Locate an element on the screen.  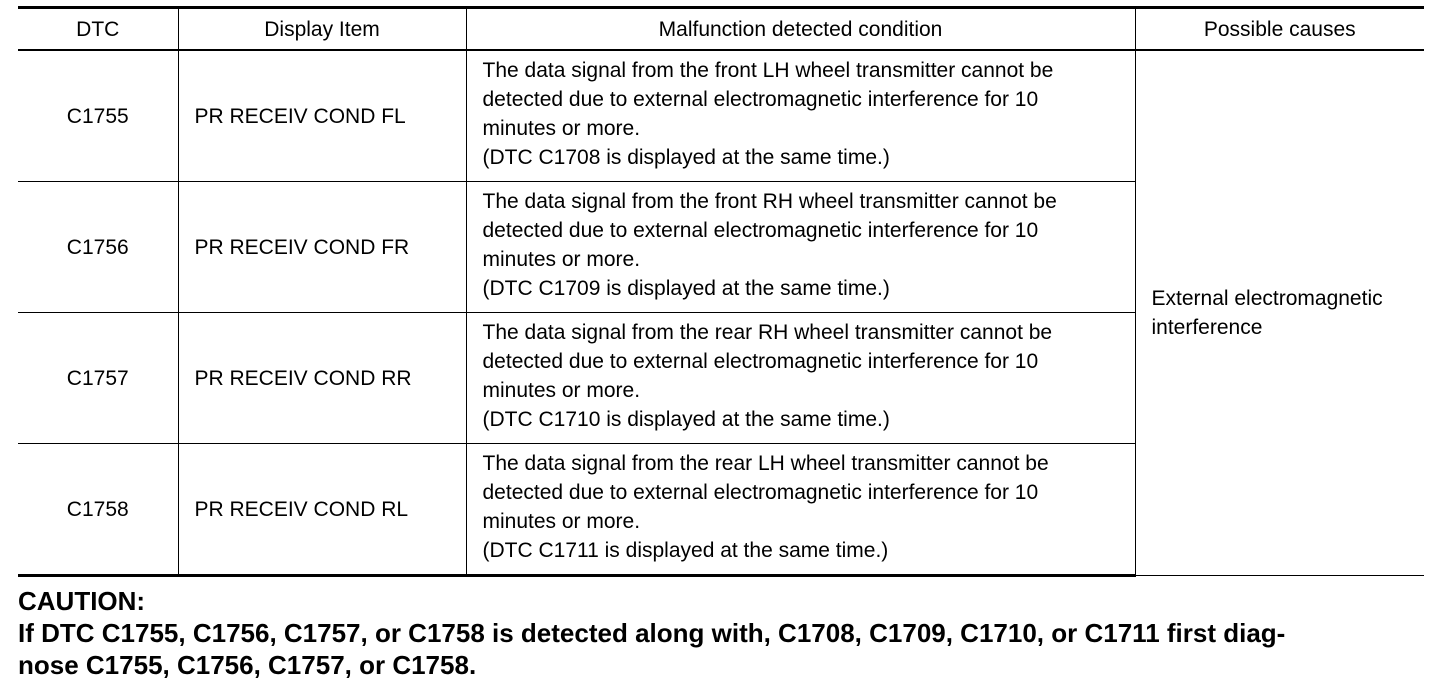
caution-text-line: nose C1755, C1756, C1757, or C1758. is located at coordinates (247, 665).